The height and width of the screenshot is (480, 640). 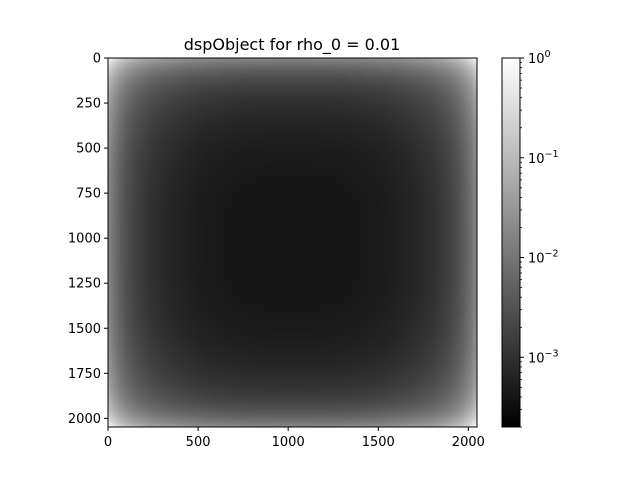 I want to click on y-tick-label: 250, so click(x=88, y=104).